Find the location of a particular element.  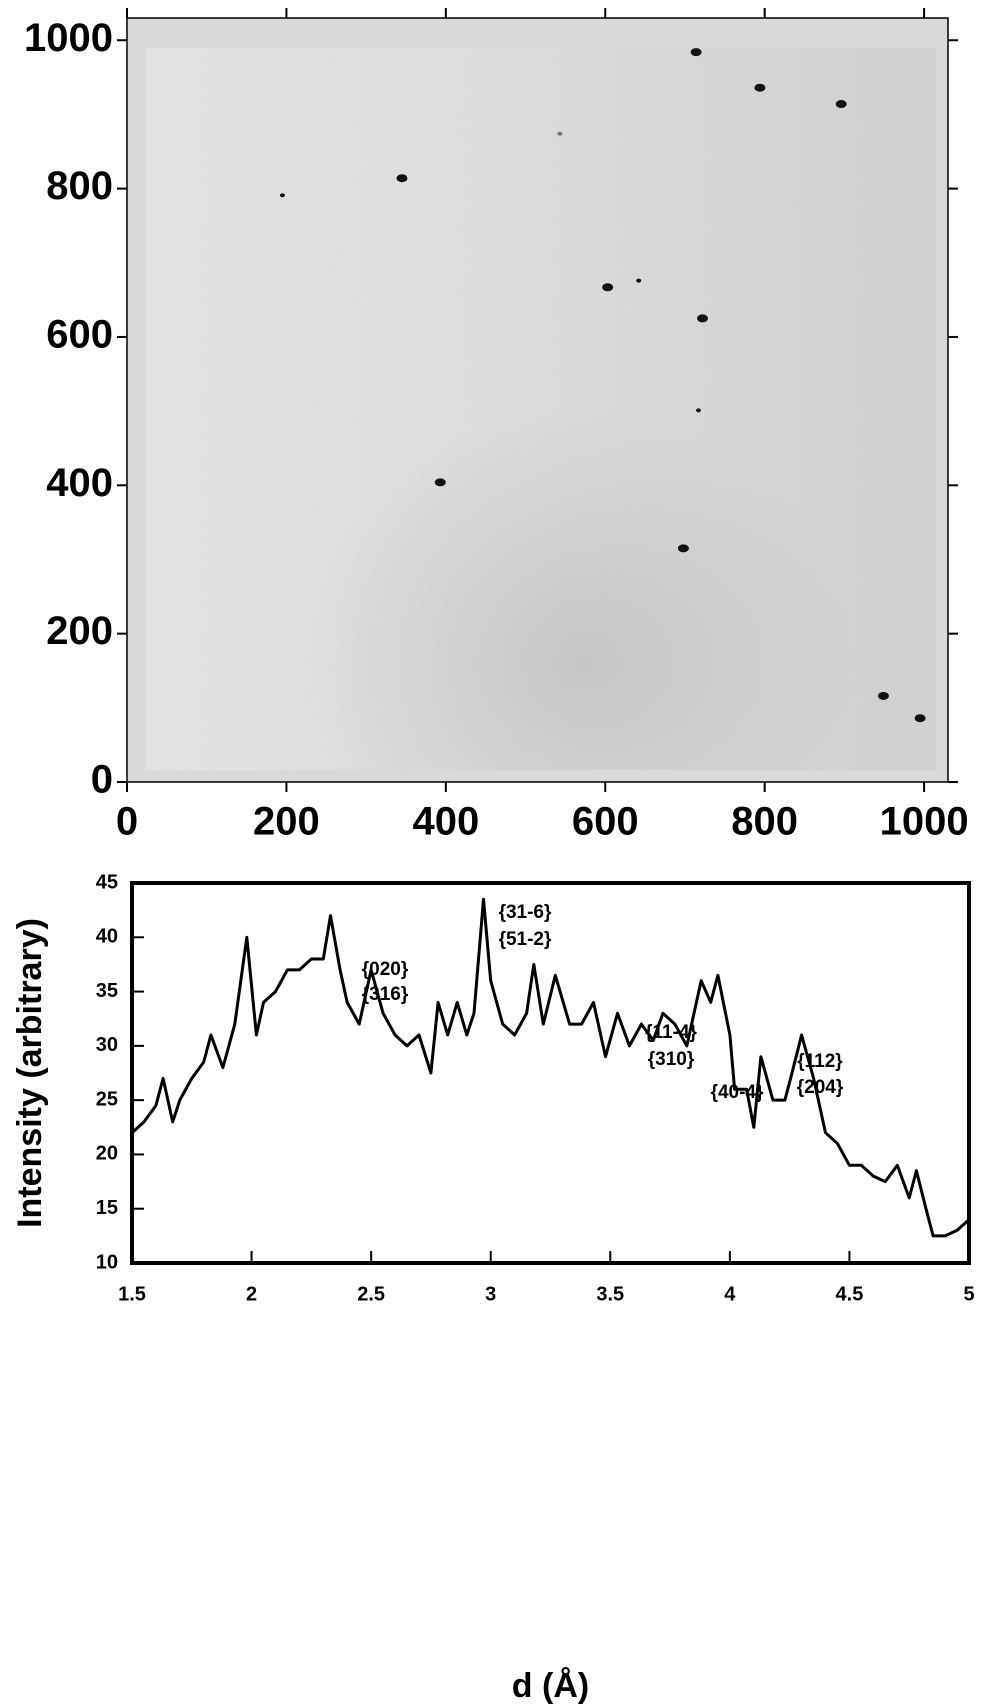

x-tick-label: 800 is located at coordinates (764, 822).